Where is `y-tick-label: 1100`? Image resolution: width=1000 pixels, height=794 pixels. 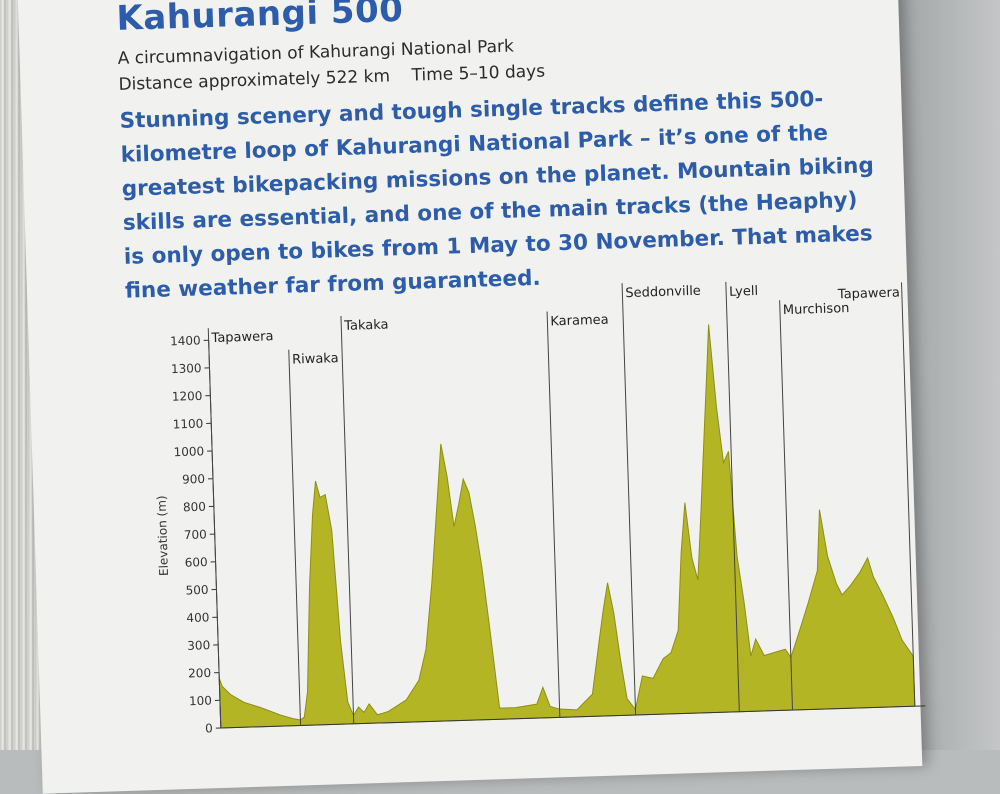 y-tick-label: 1100 is located at coordinates (187, 424).